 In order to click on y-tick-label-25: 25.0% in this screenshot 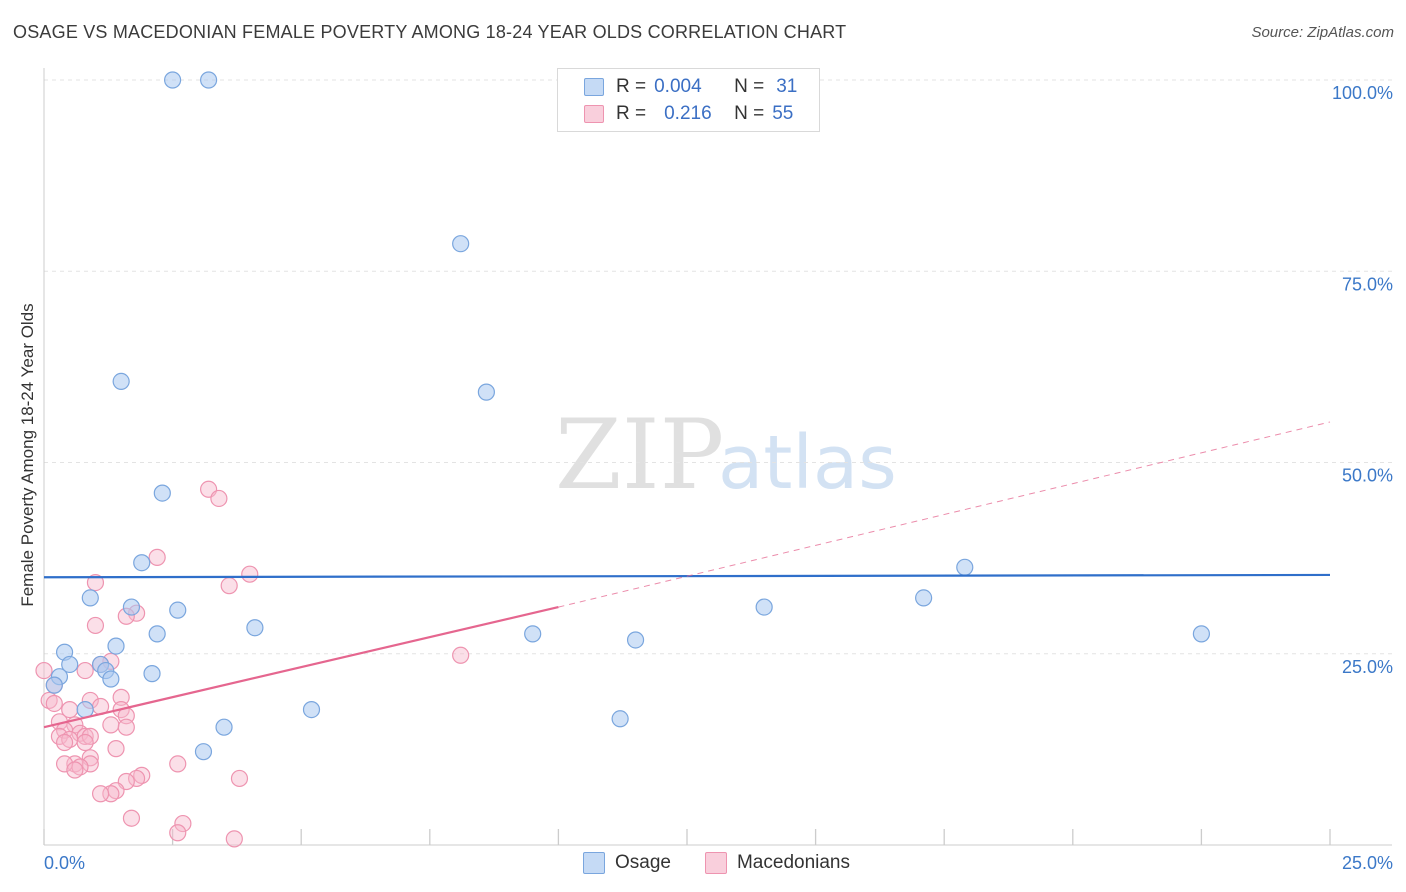, I will do `click(1367, 667)`.